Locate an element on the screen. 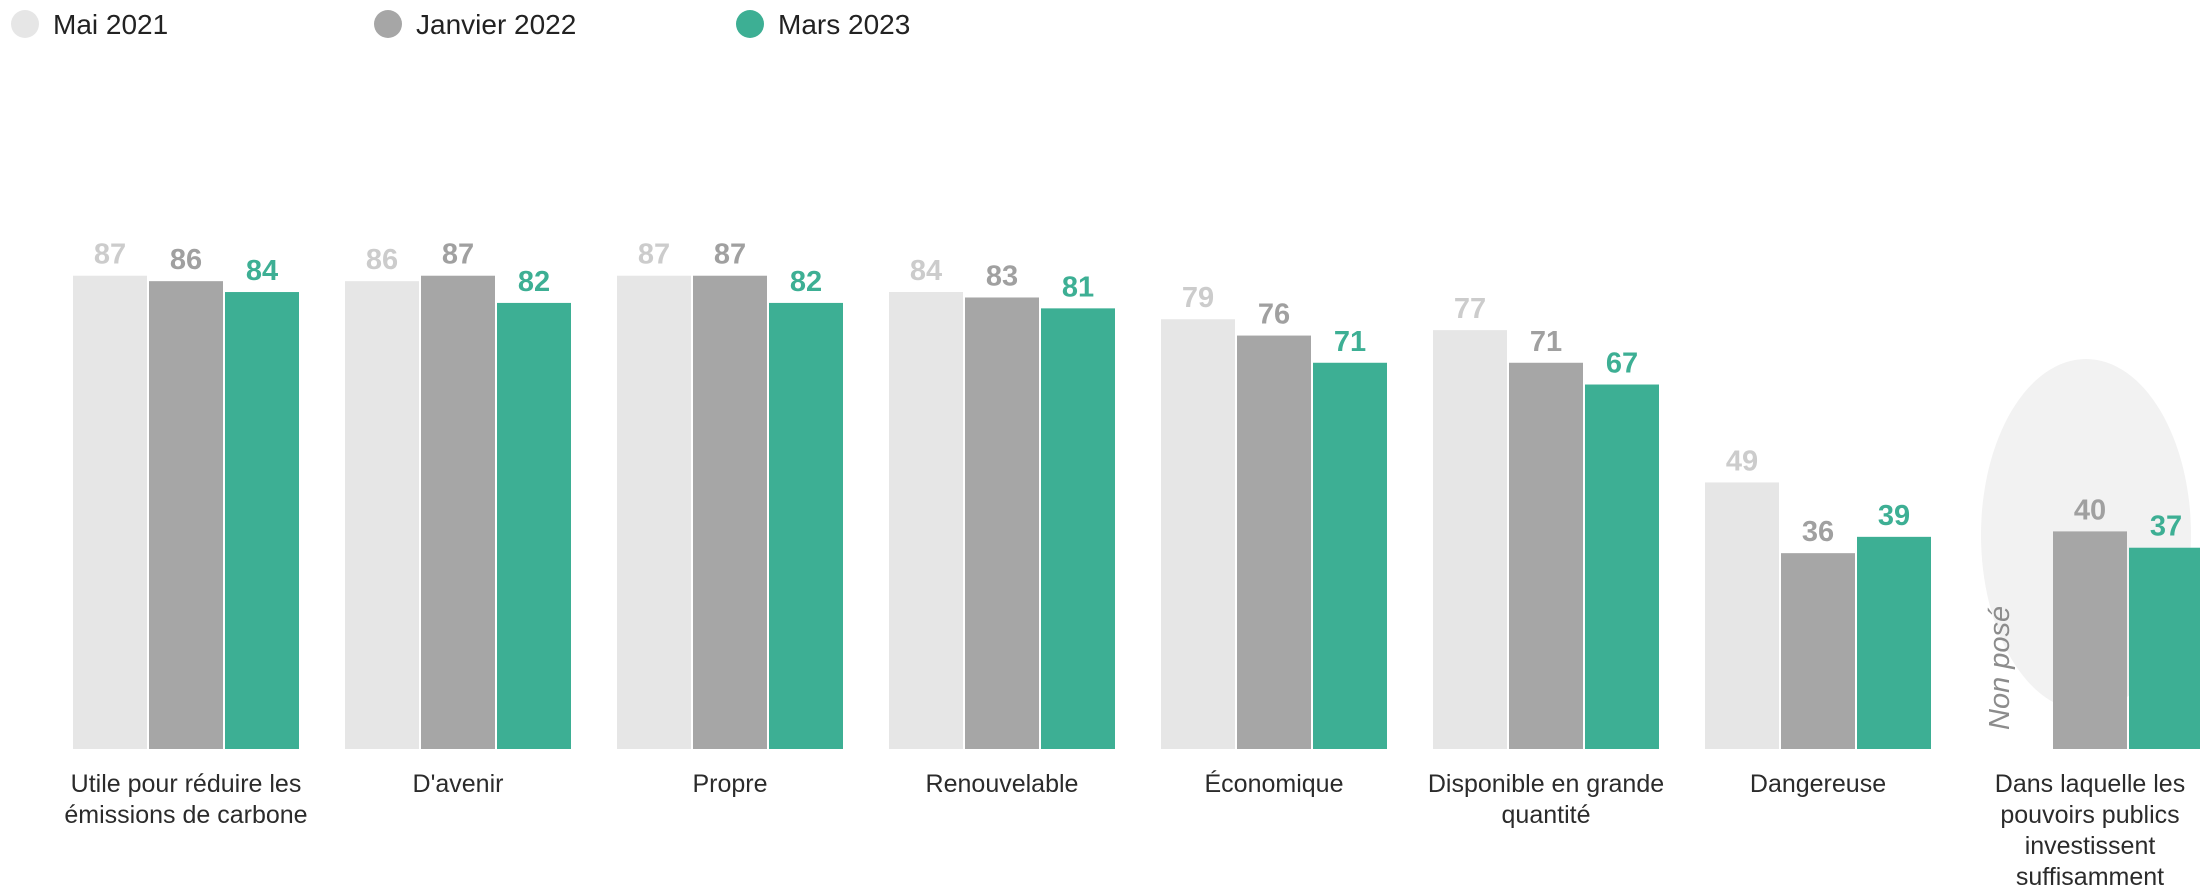 The width and height of the screenshot is (2200, 887). bar-disponible-en-grande-quantite-mars-2023 is located at coordinates (1622, 566).